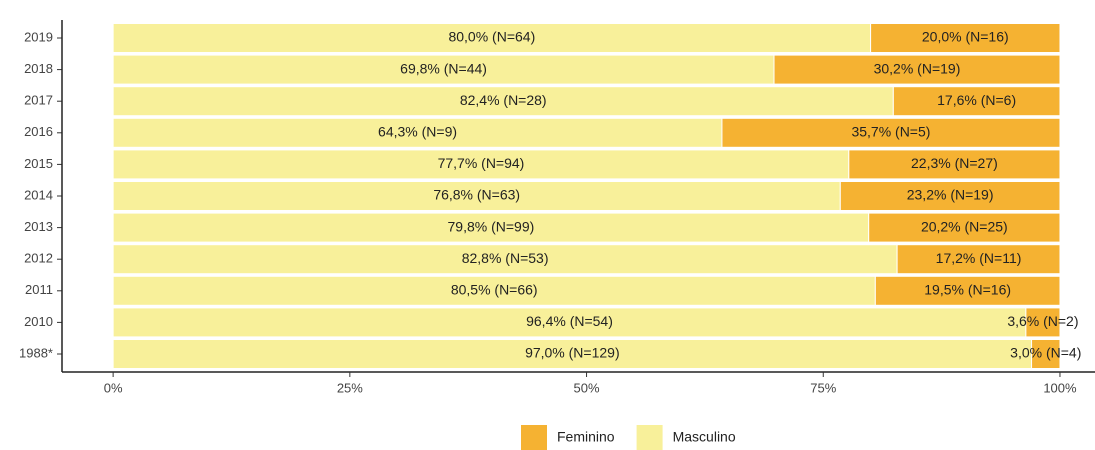 This screenshot has height=450, width=1095. What do you see at coordinates (38, 258) in the screenshot?
I see `y-tick-label: 2012` at bounding box center [38, 258].